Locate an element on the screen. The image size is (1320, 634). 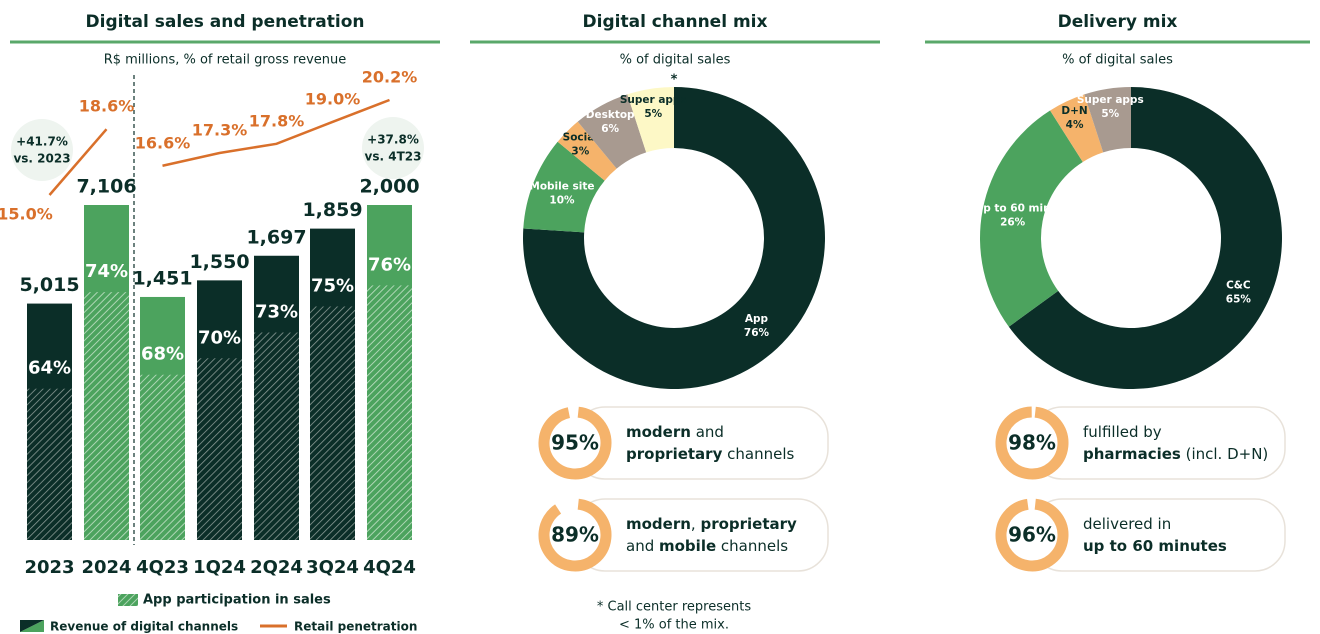
marker: * is located at coordinates (674, 80).